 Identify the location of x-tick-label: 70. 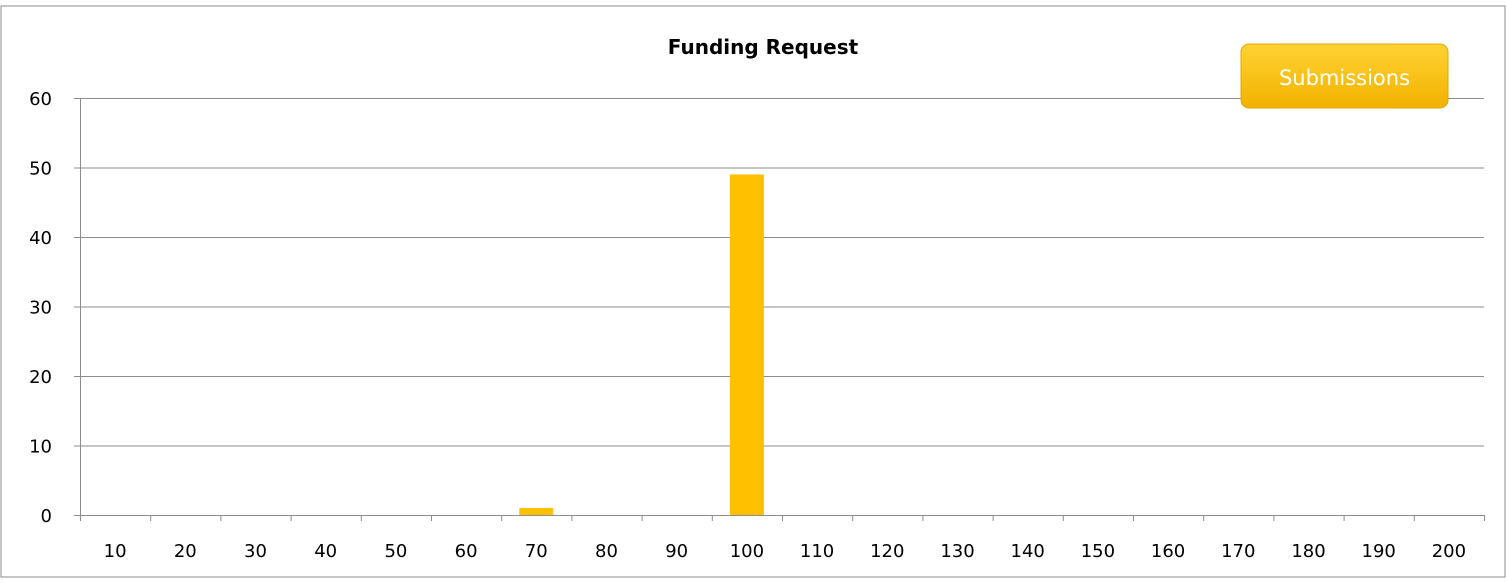
(536, 551).